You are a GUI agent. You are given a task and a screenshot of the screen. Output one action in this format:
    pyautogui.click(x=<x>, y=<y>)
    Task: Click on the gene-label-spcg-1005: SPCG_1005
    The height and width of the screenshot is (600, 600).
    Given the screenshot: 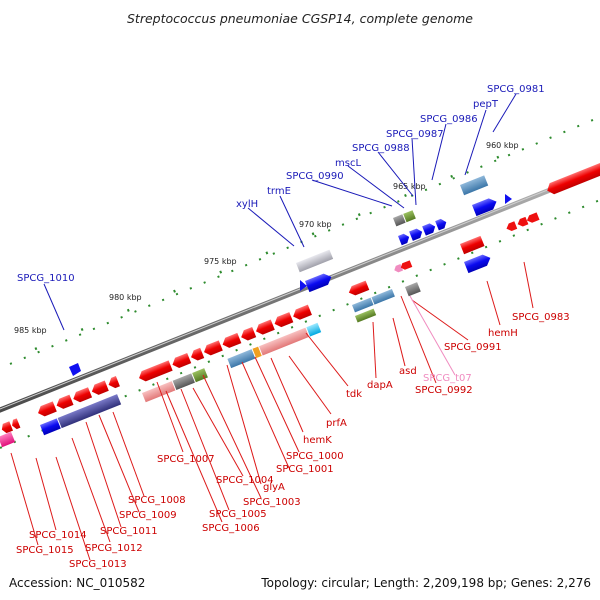 What is the action you would take?
    pyautogui.click(x=238, y=514)
    